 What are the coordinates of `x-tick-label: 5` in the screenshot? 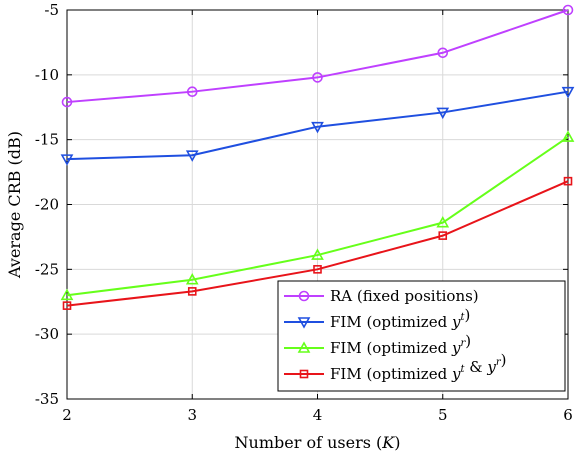 It's located at (443, 415).